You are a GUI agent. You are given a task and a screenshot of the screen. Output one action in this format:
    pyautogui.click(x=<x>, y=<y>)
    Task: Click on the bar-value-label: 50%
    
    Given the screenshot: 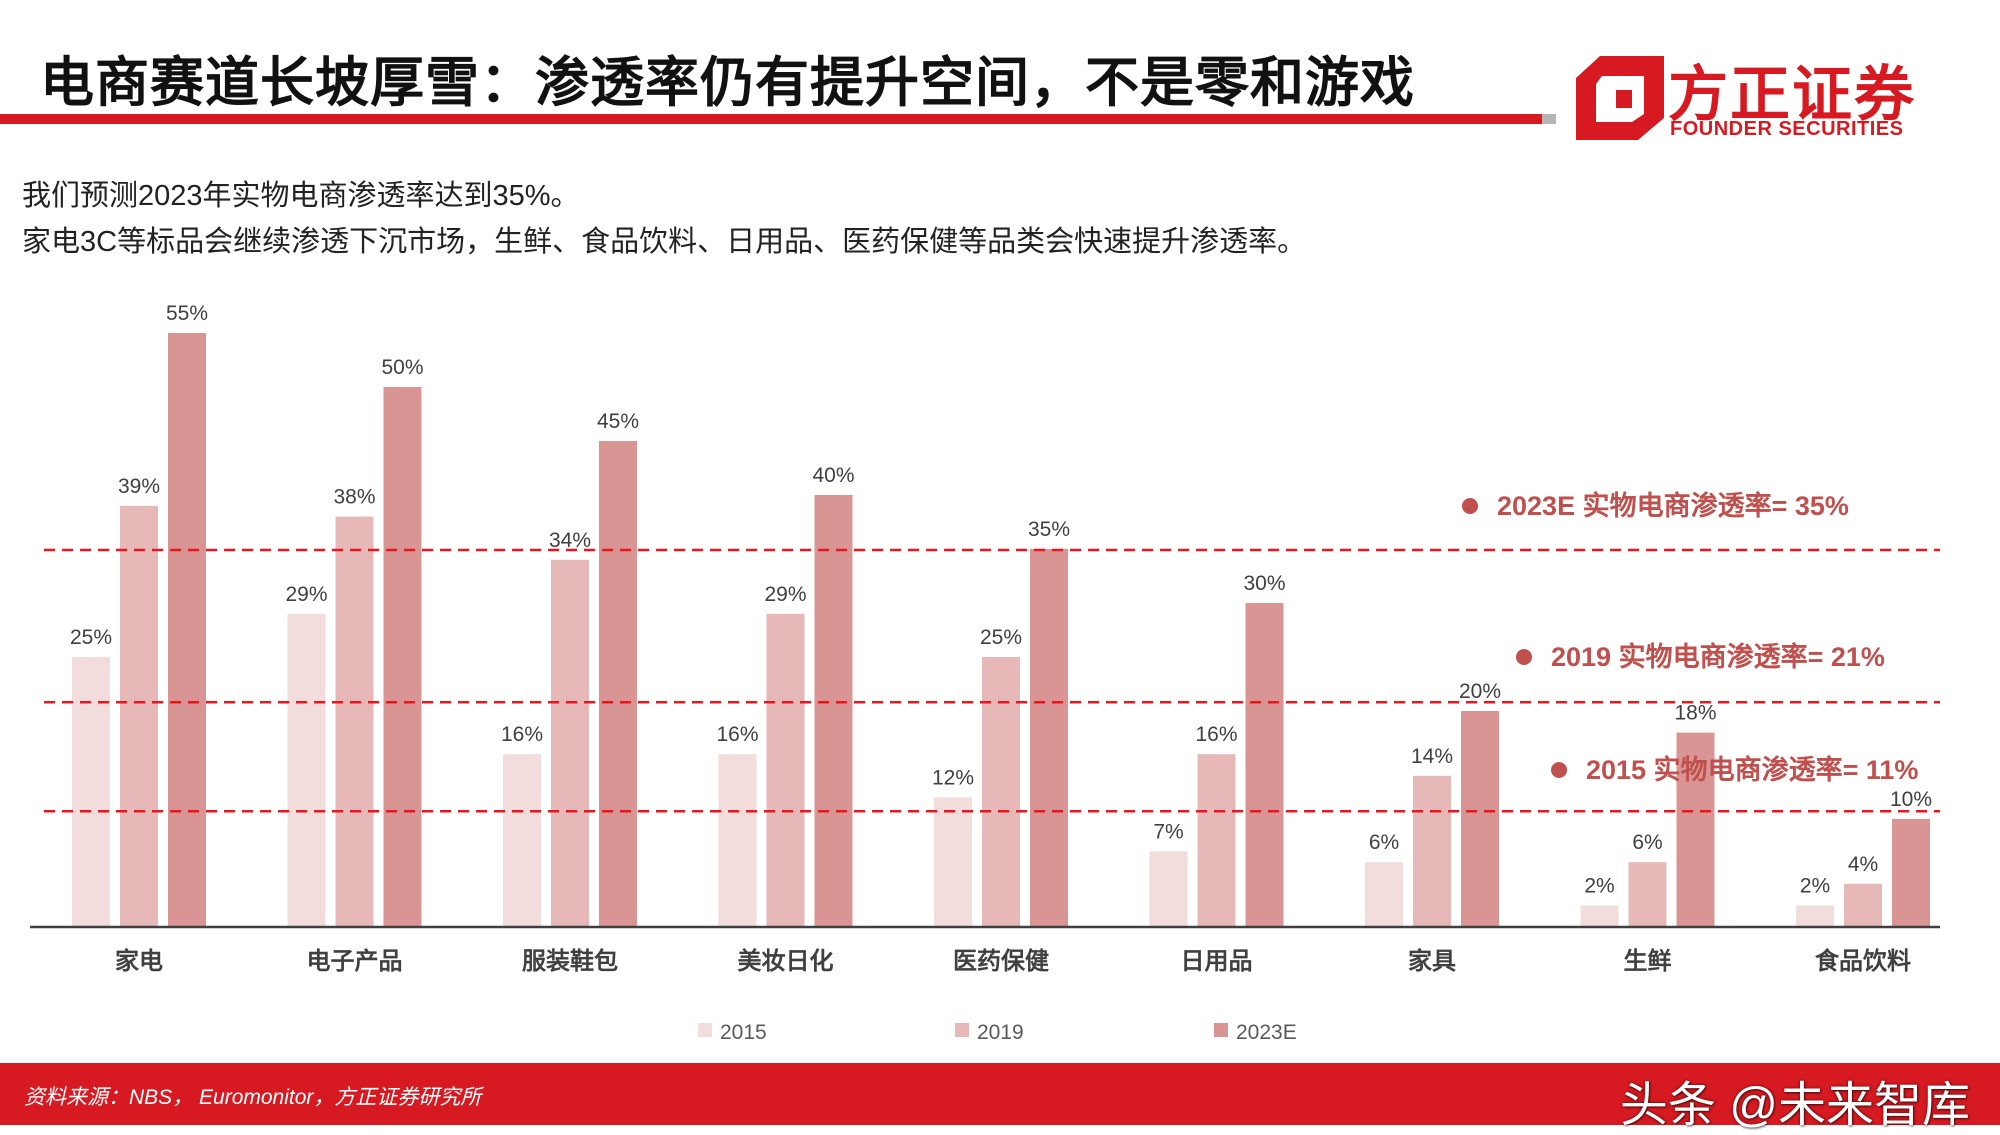 What is the action you would take?
    pyautogui.click(x=402, y=367)
    